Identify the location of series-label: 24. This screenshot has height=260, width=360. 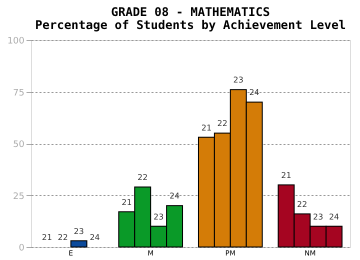
(174, 196).